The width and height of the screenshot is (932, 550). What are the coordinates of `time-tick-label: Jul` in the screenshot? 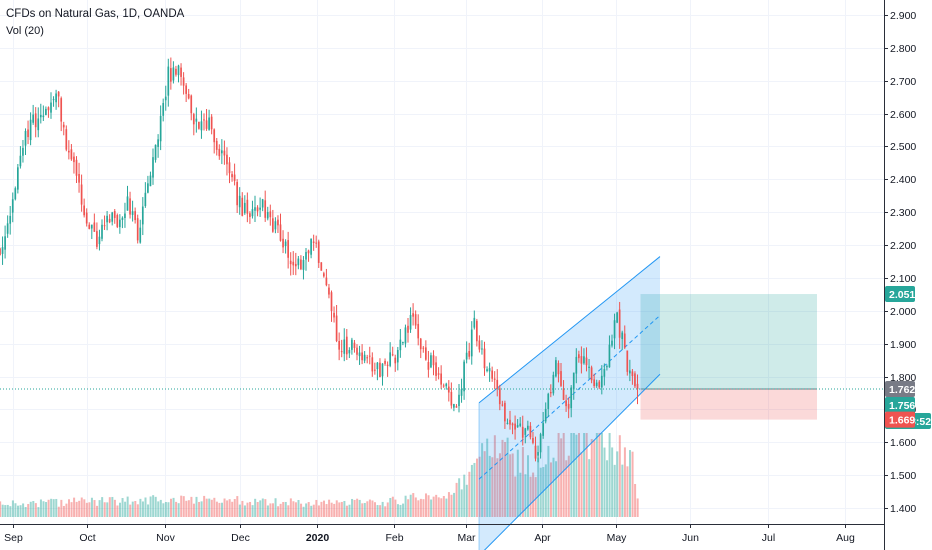 It's located at (768, 538).